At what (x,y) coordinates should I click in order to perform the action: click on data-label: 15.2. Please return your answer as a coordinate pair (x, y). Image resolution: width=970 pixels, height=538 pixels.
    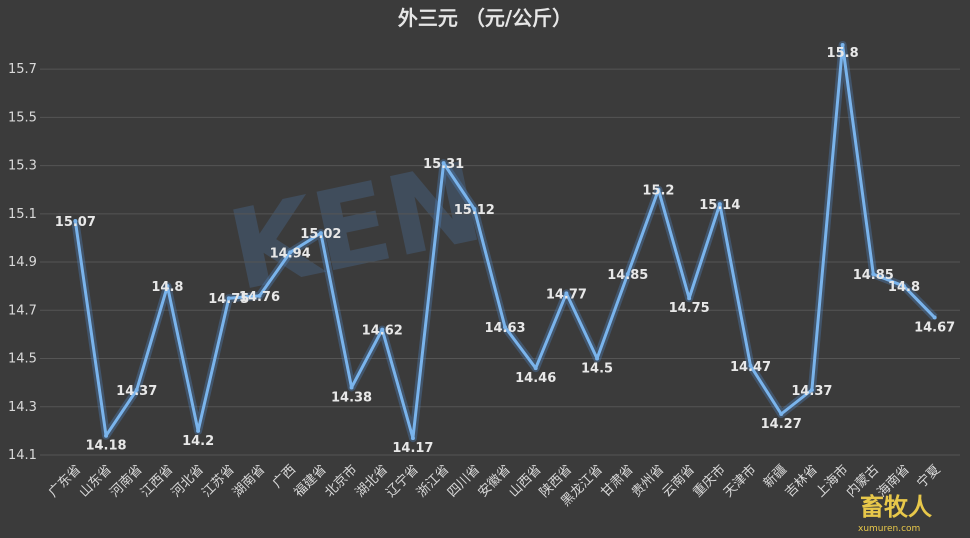
    Looking at the image, I should click on (658, 191).